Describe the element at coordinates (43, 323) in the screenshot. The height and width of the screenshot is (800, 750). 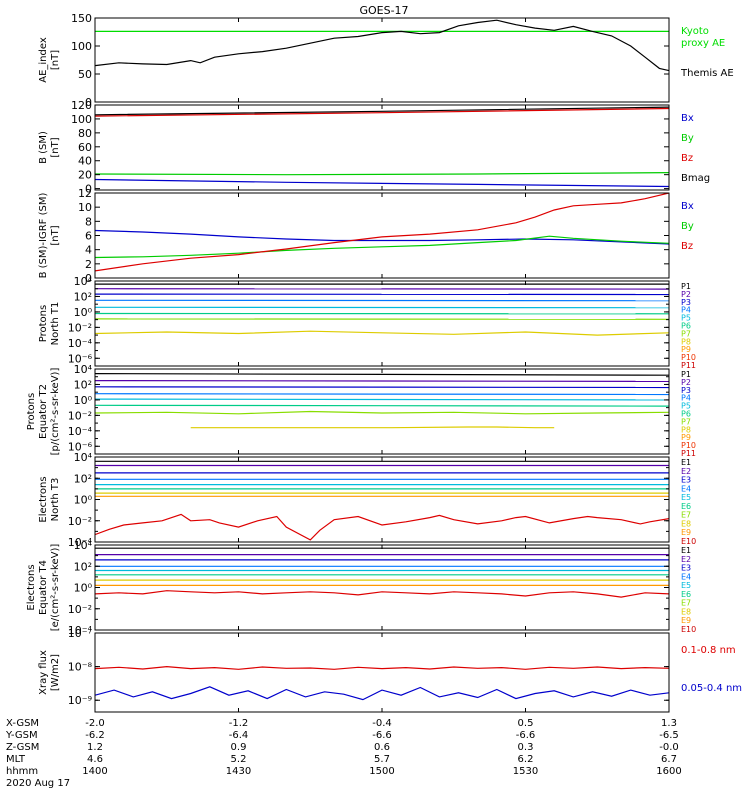
I see `ylabel-pnorth: Protons` at that location.